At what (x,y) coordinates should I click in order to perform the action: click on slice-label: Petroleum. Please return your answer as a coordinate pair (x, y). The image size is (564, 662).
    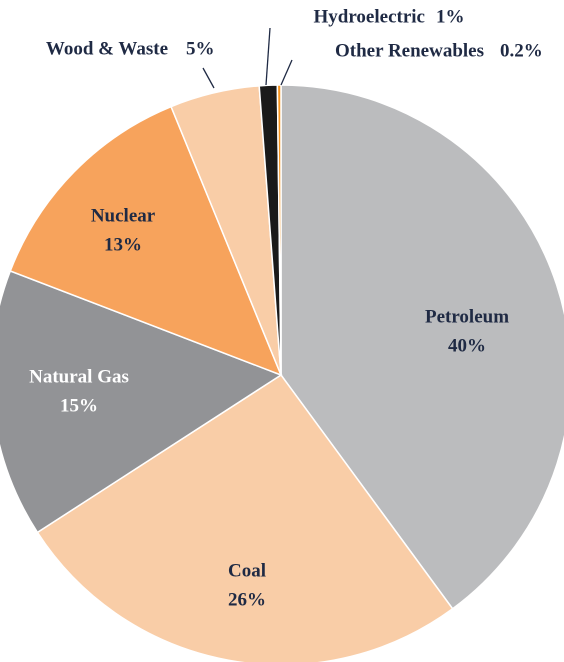
    Looking at the image, I should click on (467, 316).